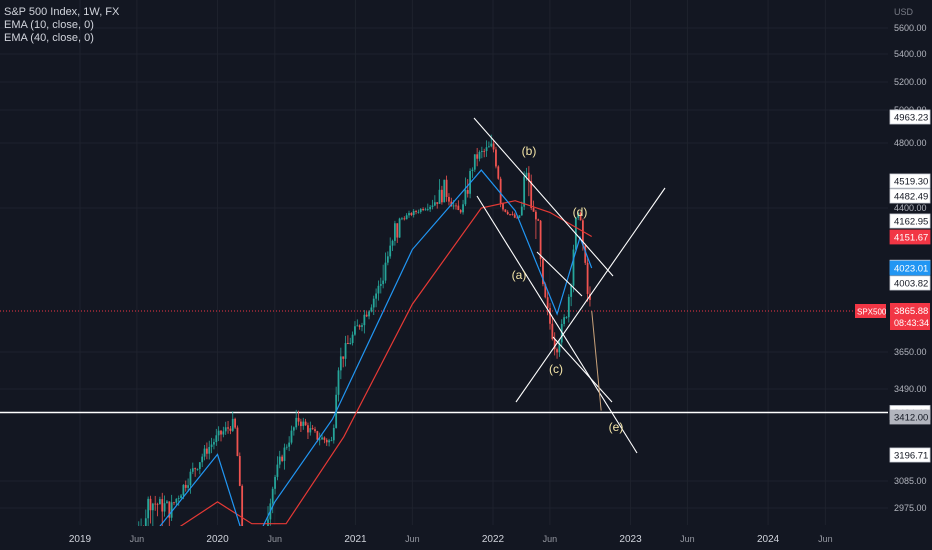  I want to click on wave-c-to-e-line, so click(582, 369).